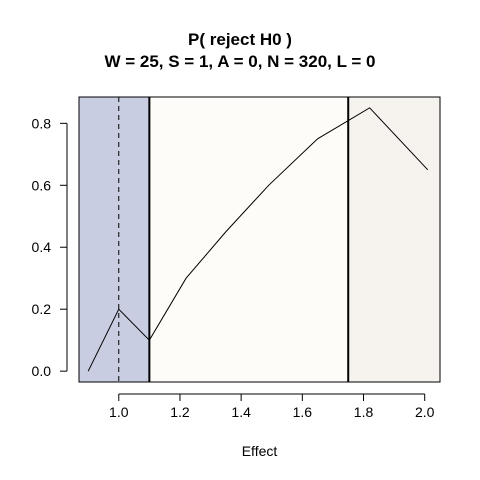 The height and width of the screenshot is (480, 480). What do you see at coordinates (272, 406) in the screenshot?
I see `x-axis: 1.0 1.2 1.4 1.6 1.8 2.0` at bounding box center [272, 406].